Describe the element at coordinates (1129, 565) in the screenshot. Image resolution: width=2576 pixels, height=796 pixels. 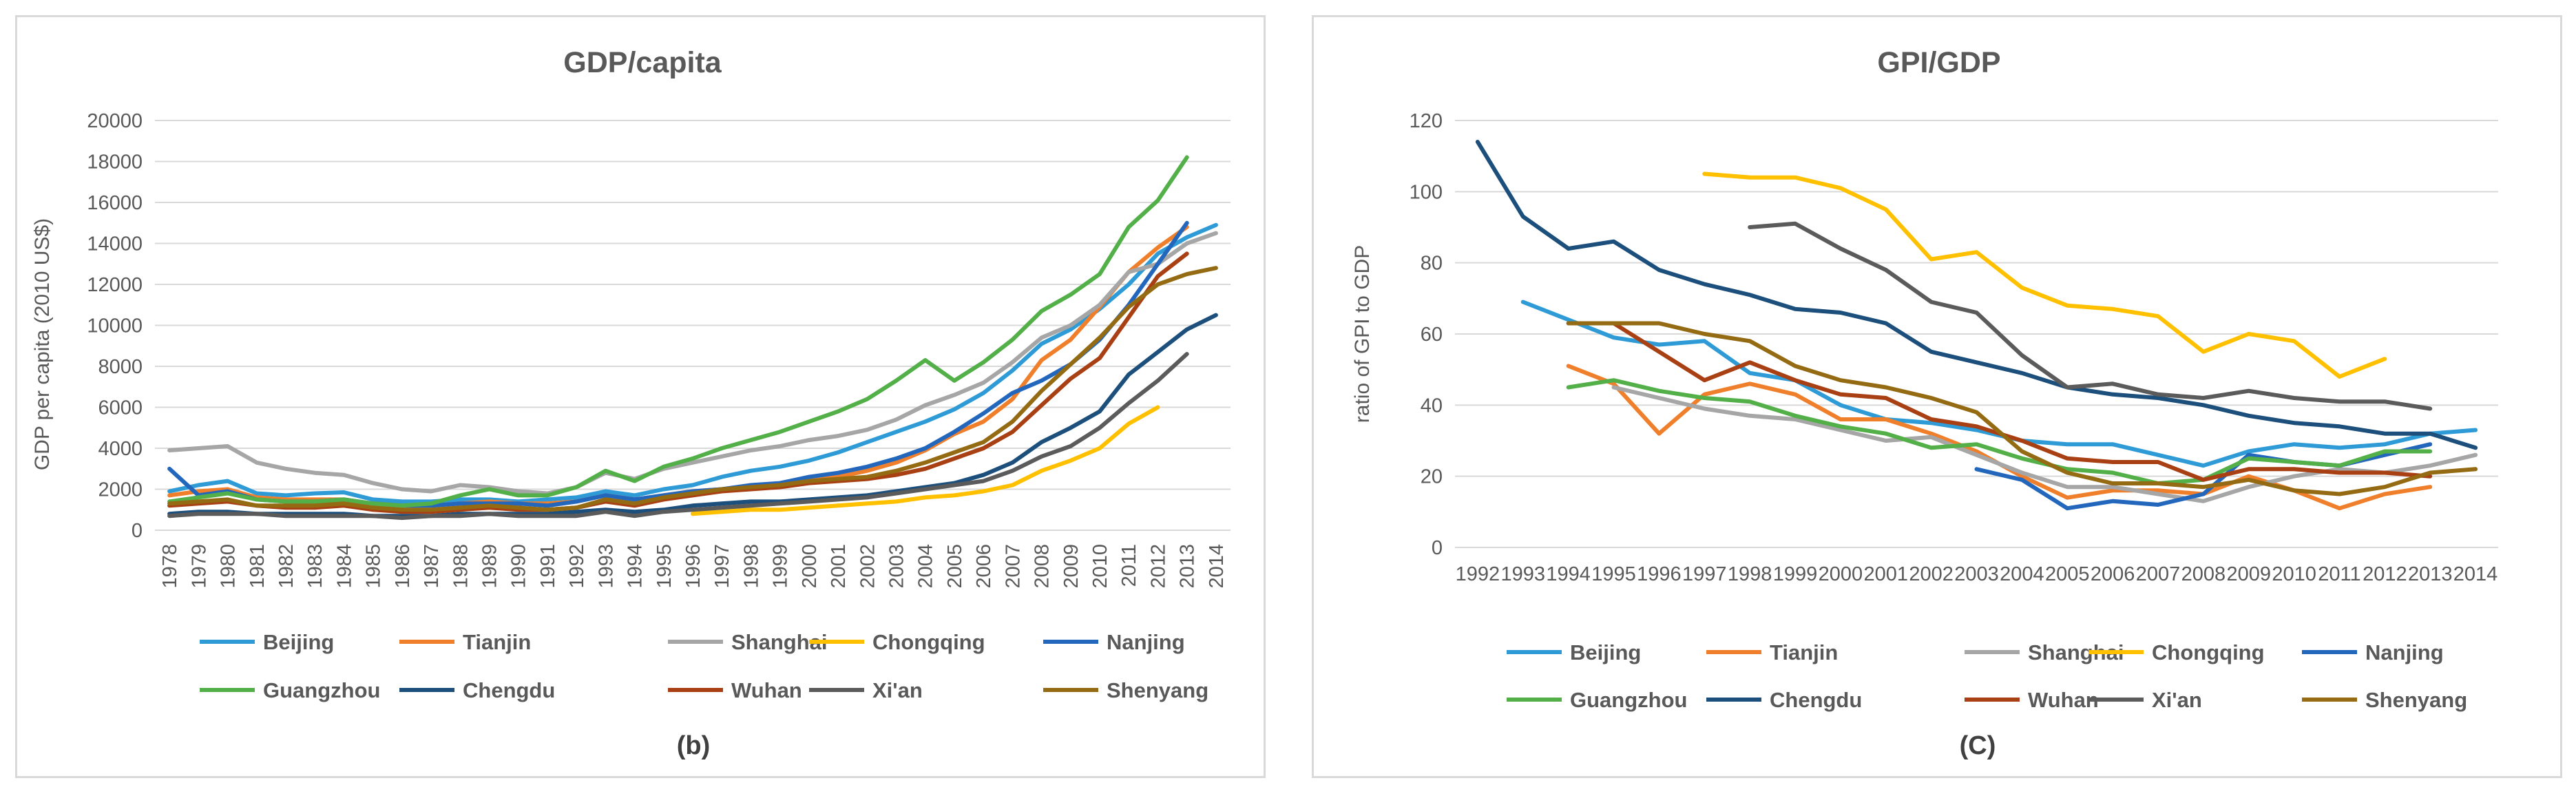
I see `x-tick-label: 2011` at that location.